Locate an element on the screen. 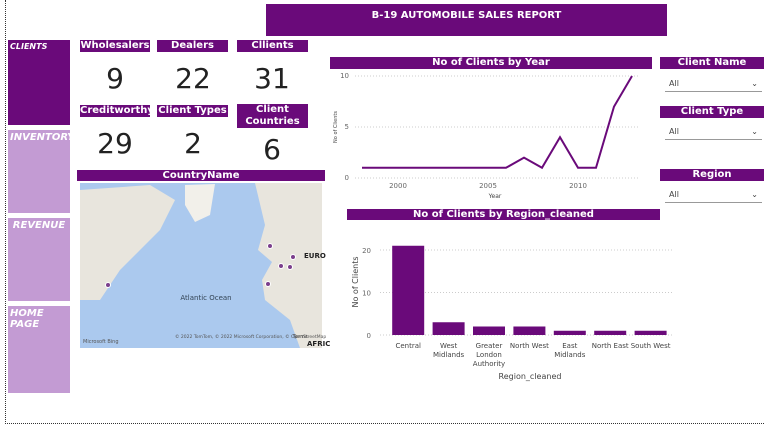  card-label: Client Countries is located at coordinates (272, 116).